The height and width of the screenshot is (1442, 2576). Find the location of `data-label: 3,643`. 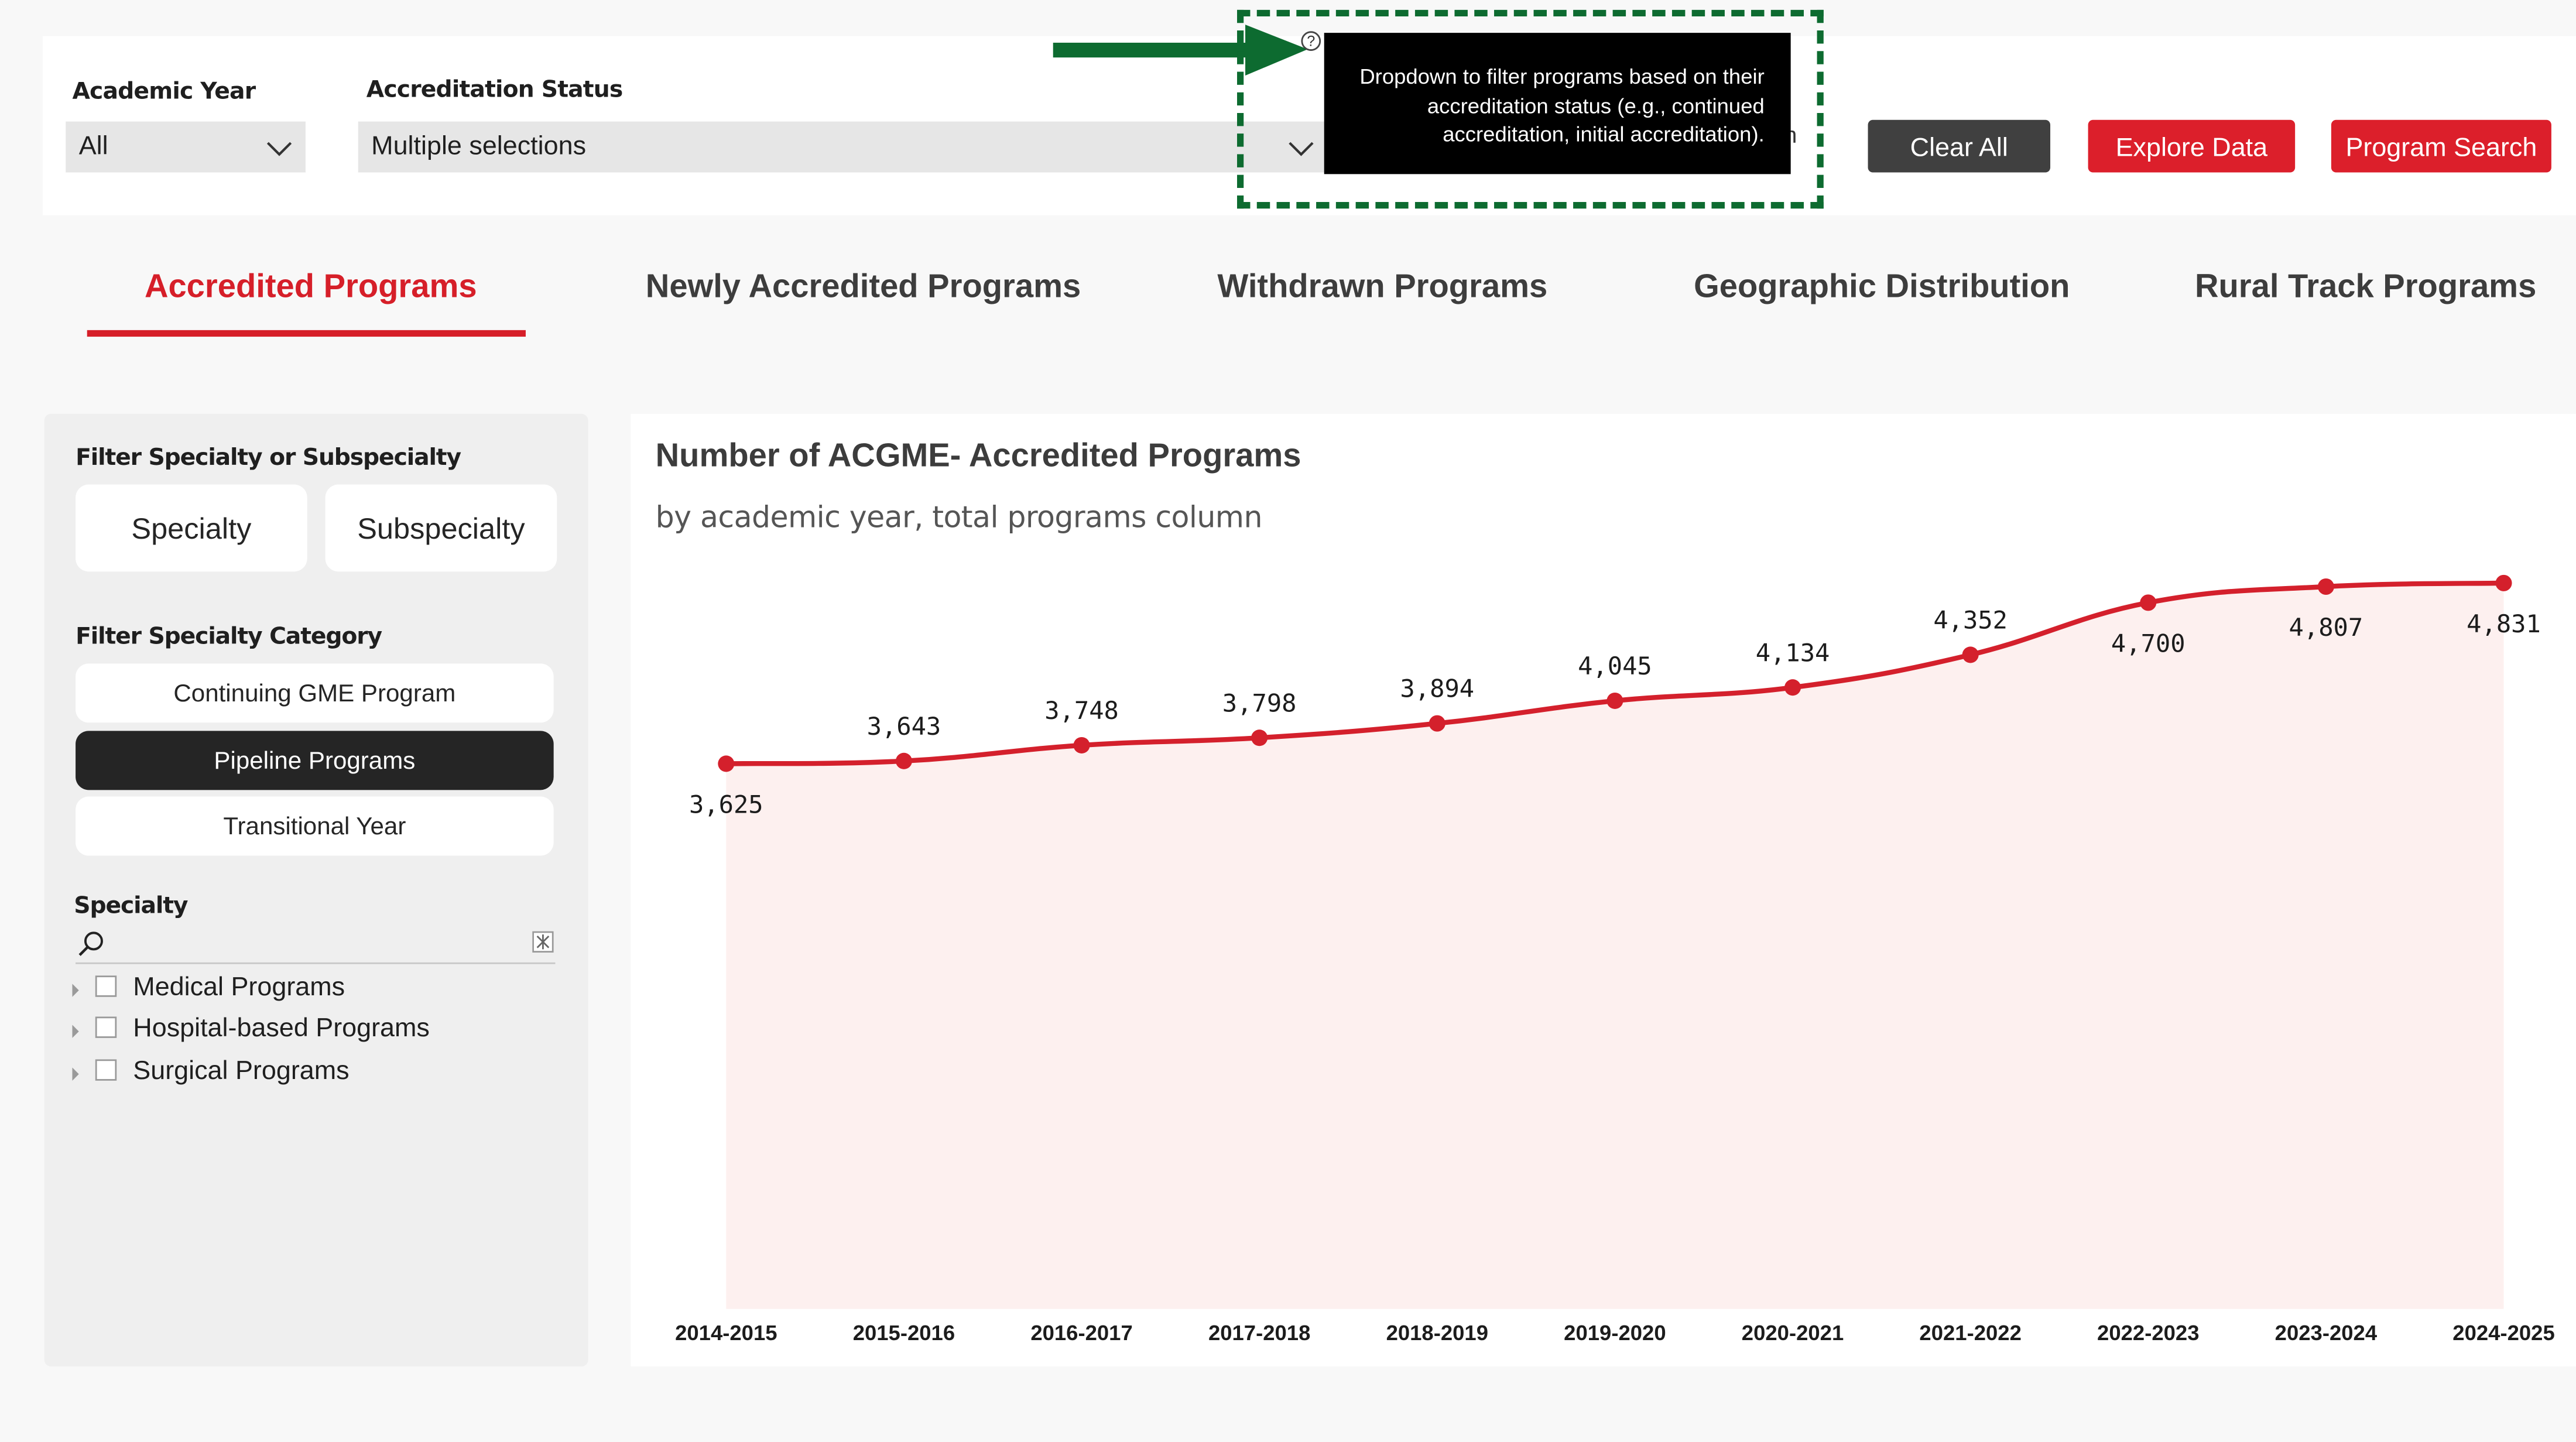

data-label: 3,643 is located at coordinates (904, 726).